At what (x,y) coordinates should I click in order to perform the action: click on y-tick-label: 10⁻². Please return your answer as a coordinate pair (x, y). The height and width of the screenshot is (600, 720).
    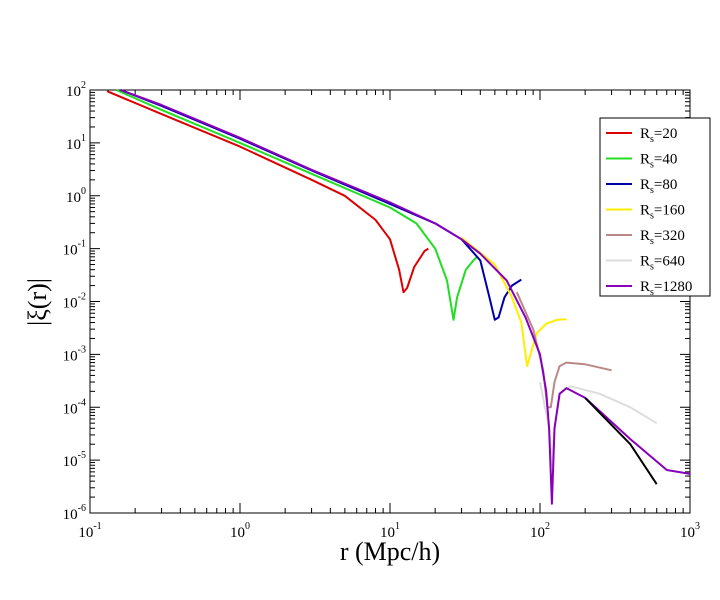
    Looking at the image, I should click on (74, 302).